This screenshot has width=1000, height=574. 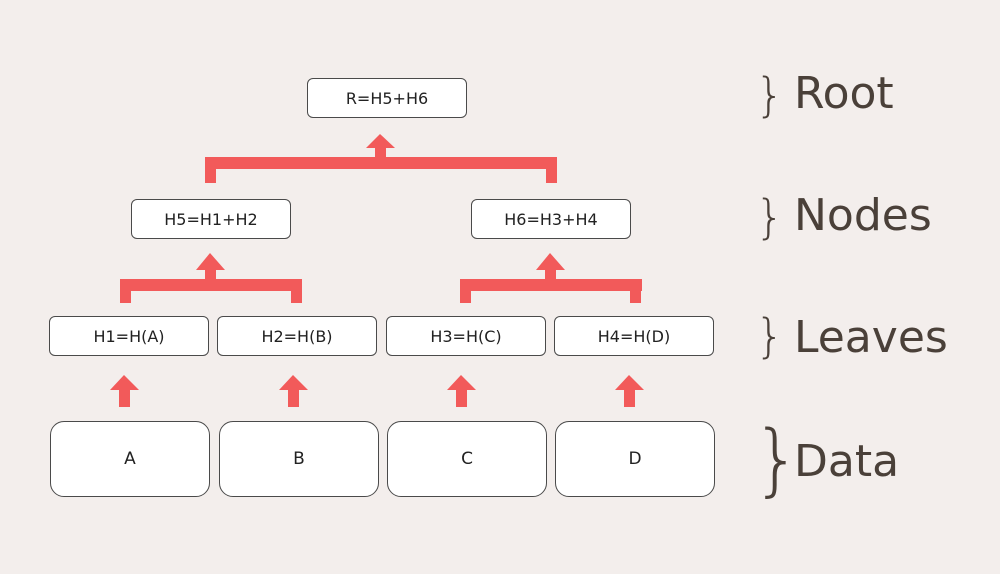 I want to click on data-block-b: B, so click(x=299, y=459).